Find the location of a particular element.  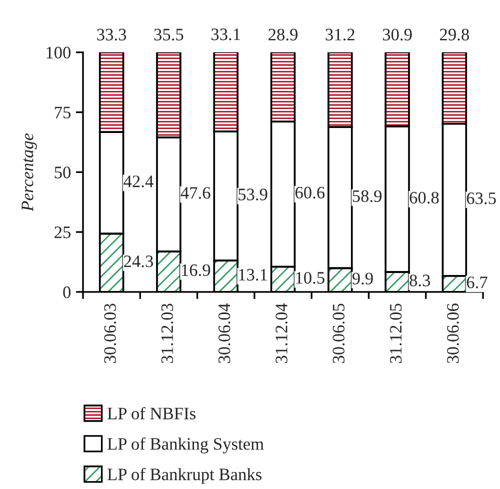

y-tick-label: 25 is located at coordinates (62, 232).